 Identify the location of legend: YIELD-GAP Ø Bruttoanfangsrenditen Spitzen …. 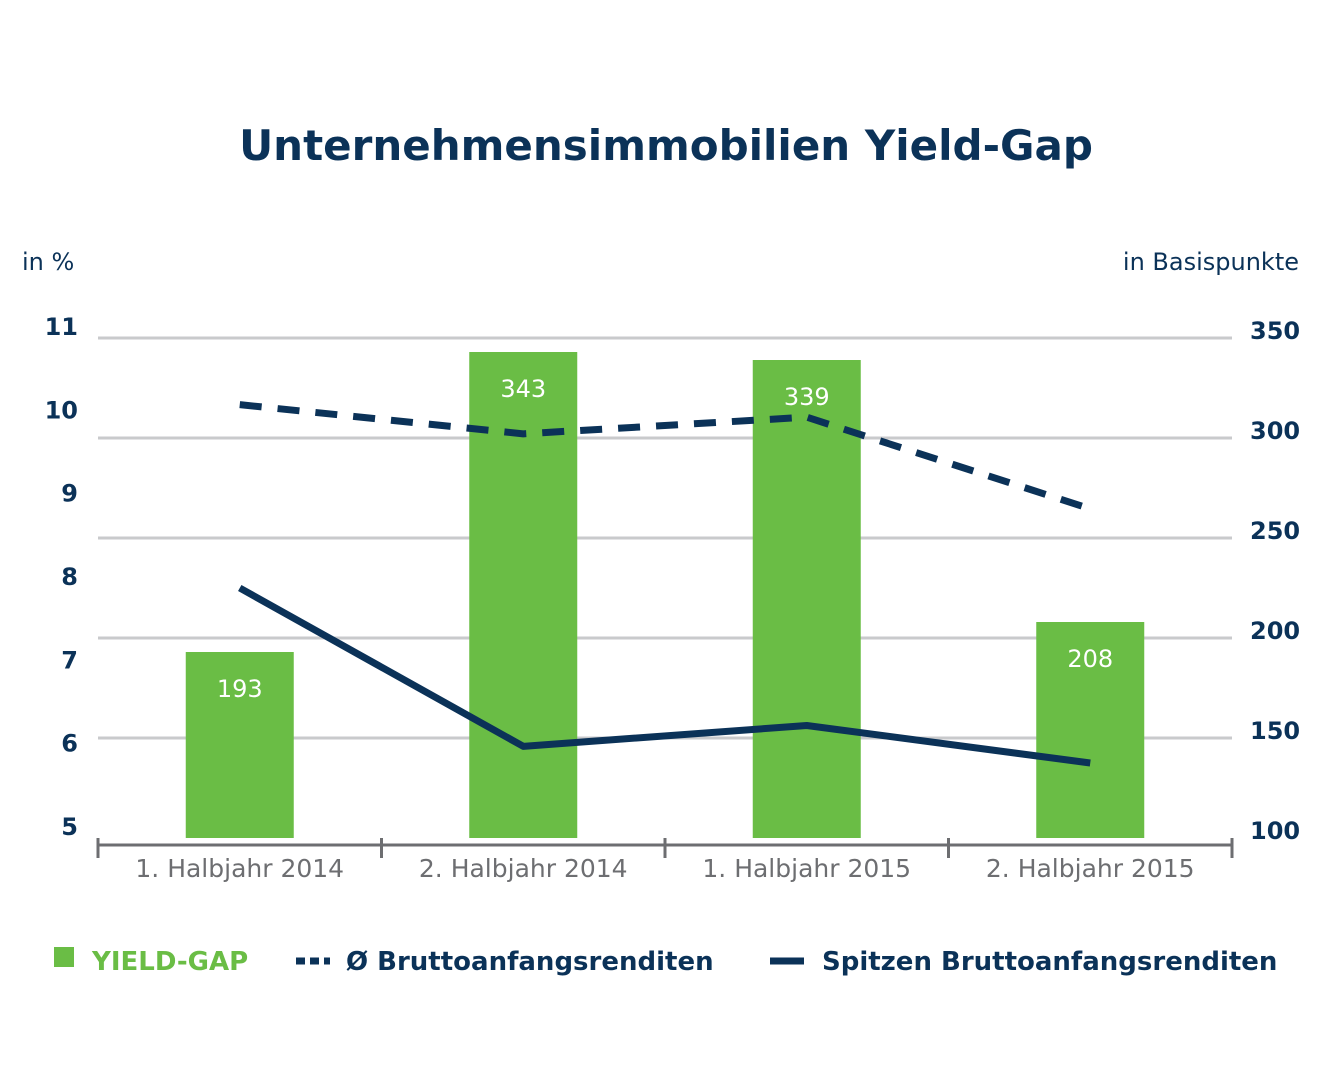
(665, 962).